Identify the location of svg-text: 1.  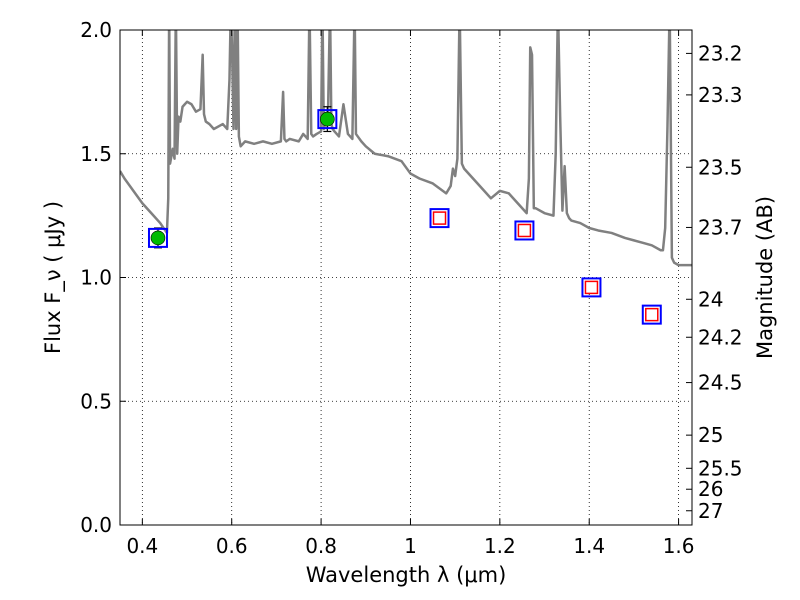
(410, 546).